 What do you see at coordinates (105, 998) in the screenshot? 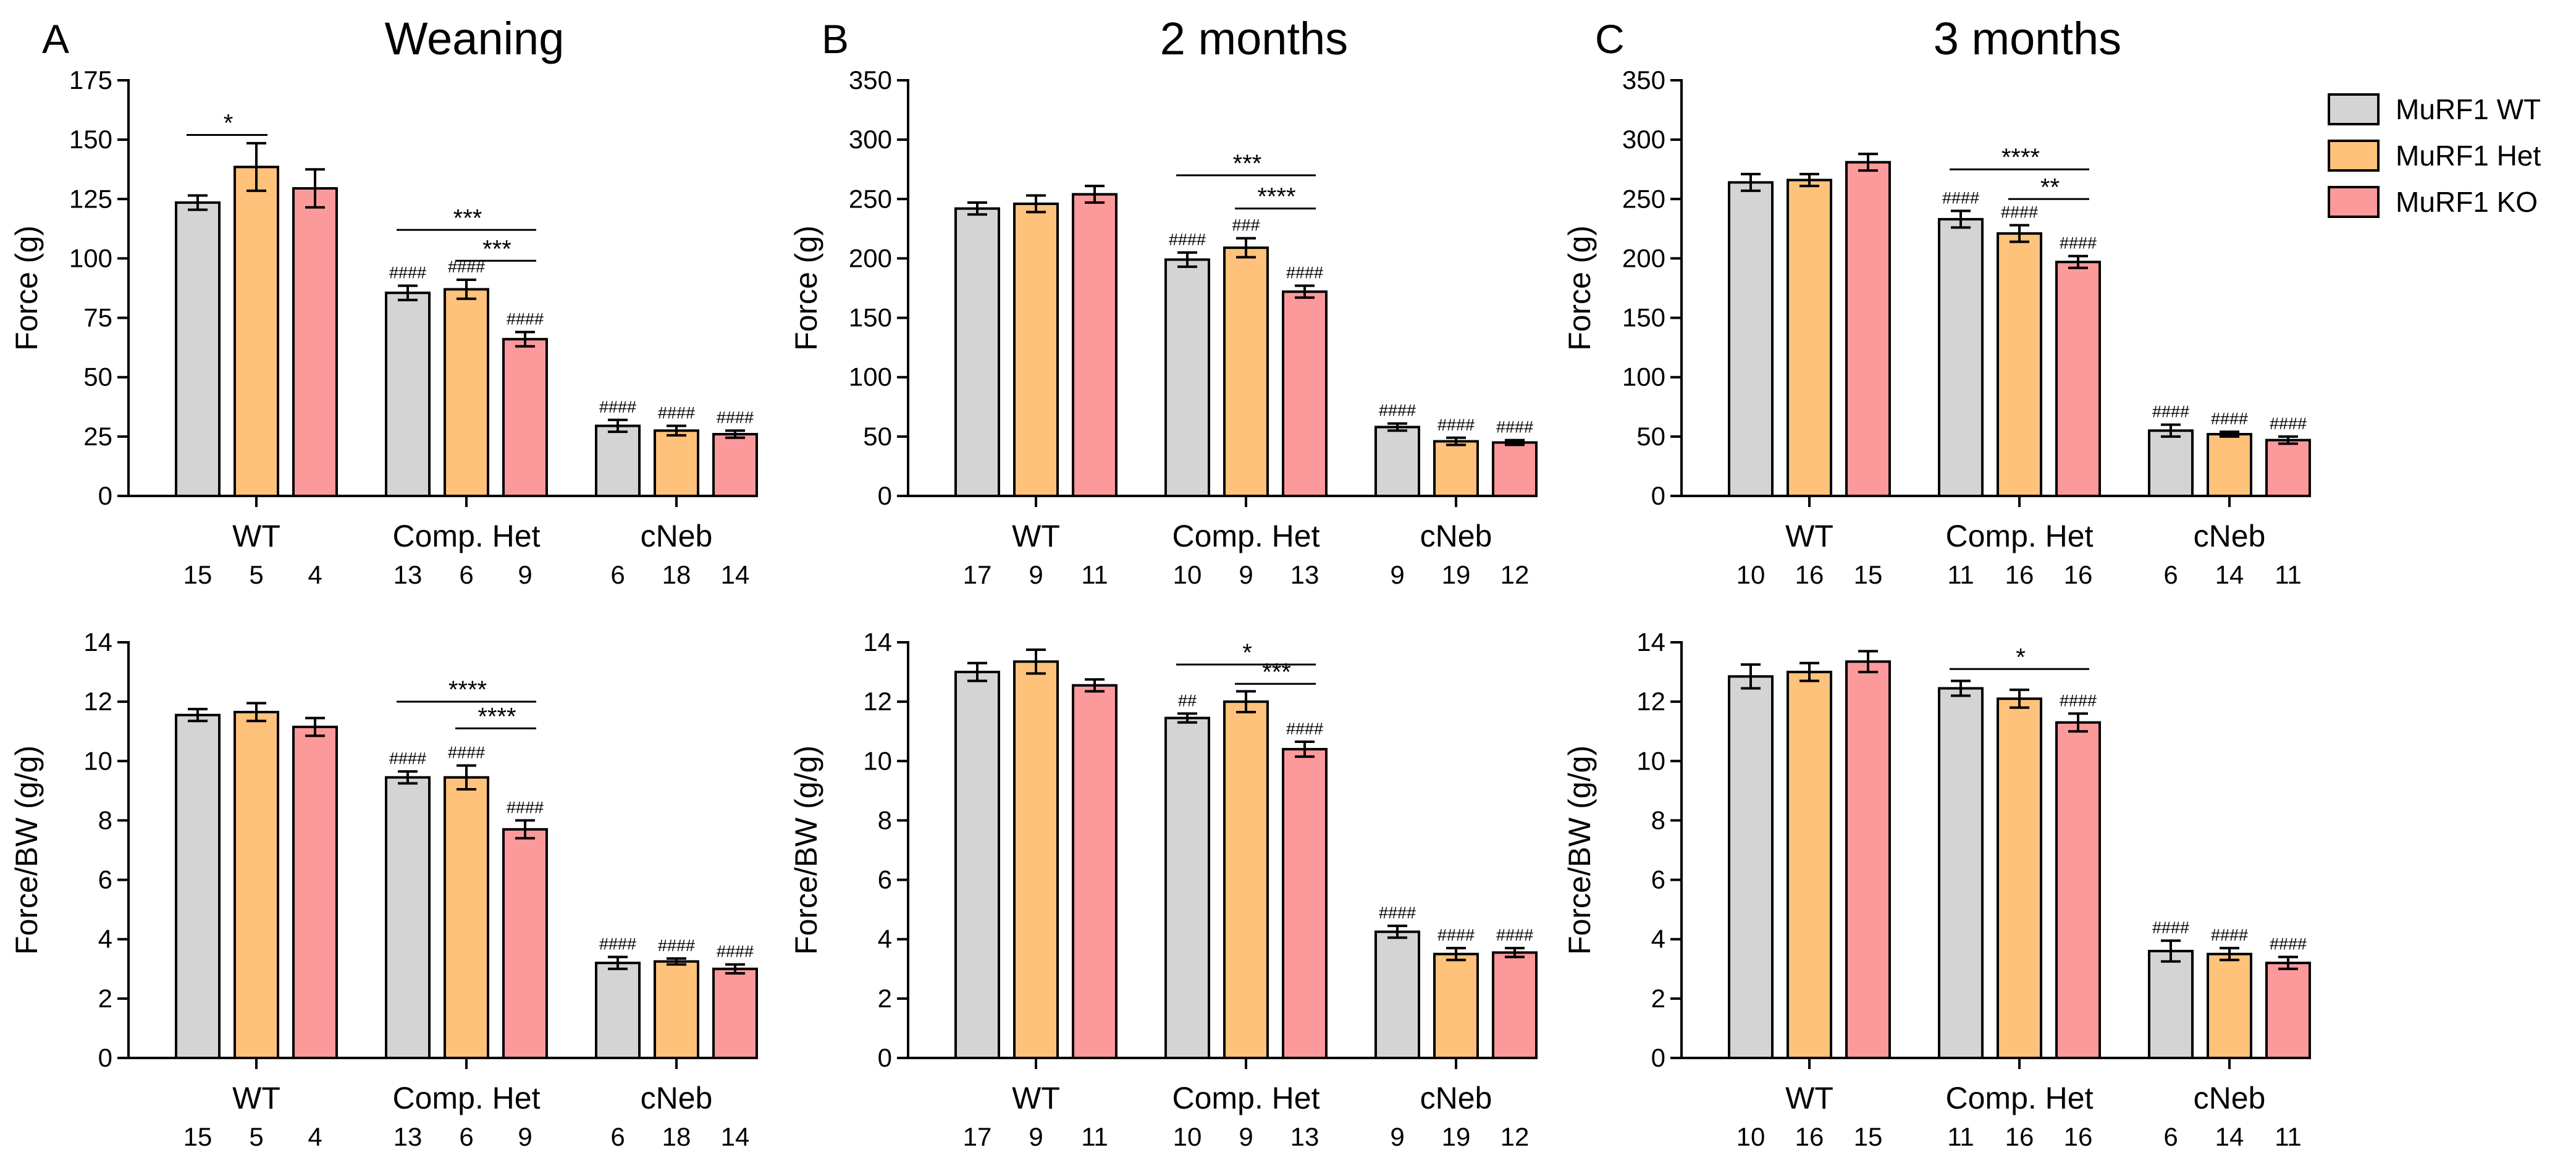
I see `y-tick-label: 2` at bounding box center [105, 998].